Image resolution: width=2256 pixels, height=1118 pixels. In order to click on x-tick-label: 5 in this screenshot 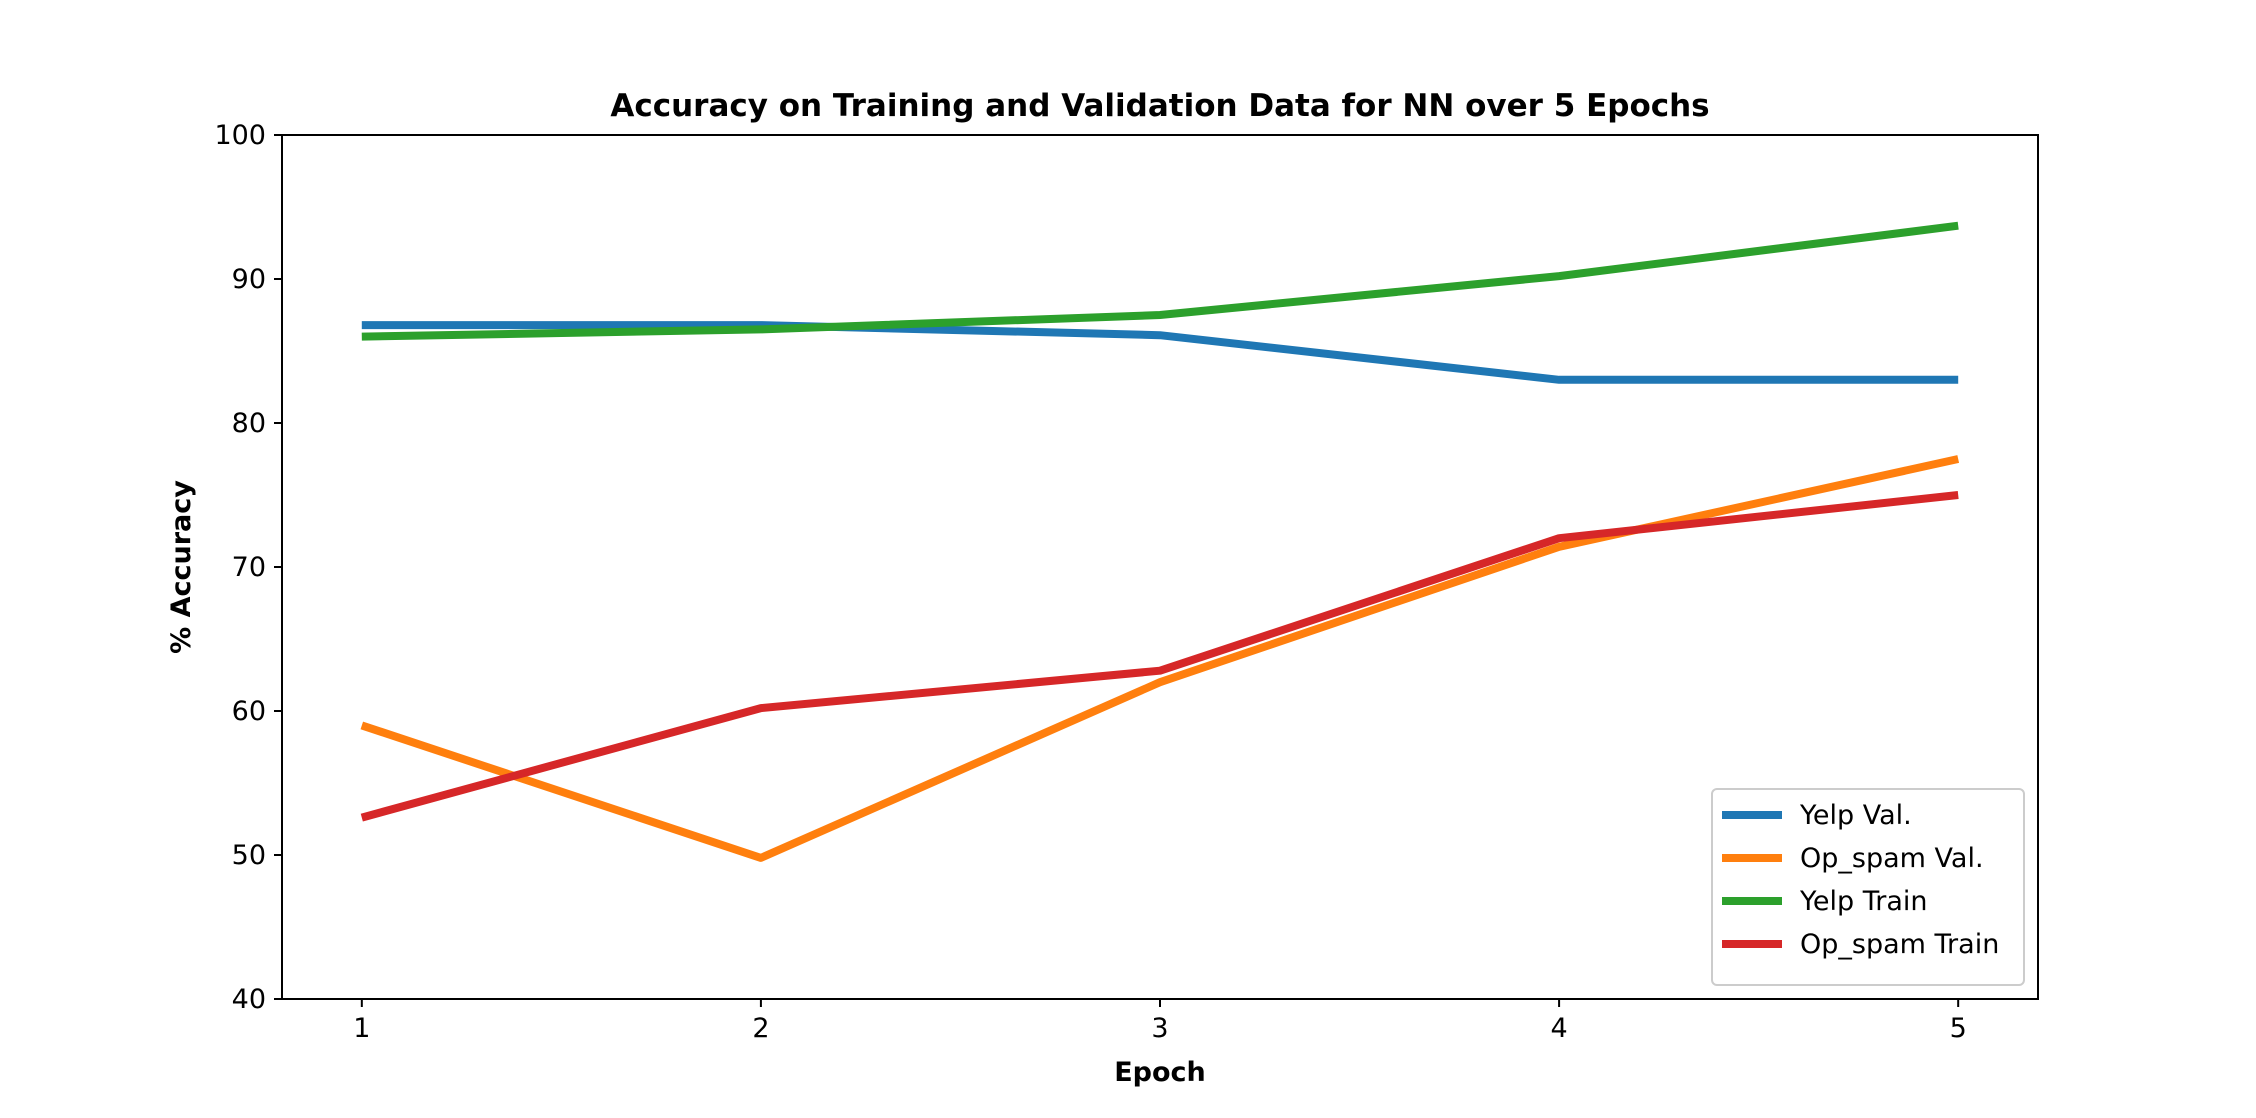, I will do `click(1958, 1028)`.